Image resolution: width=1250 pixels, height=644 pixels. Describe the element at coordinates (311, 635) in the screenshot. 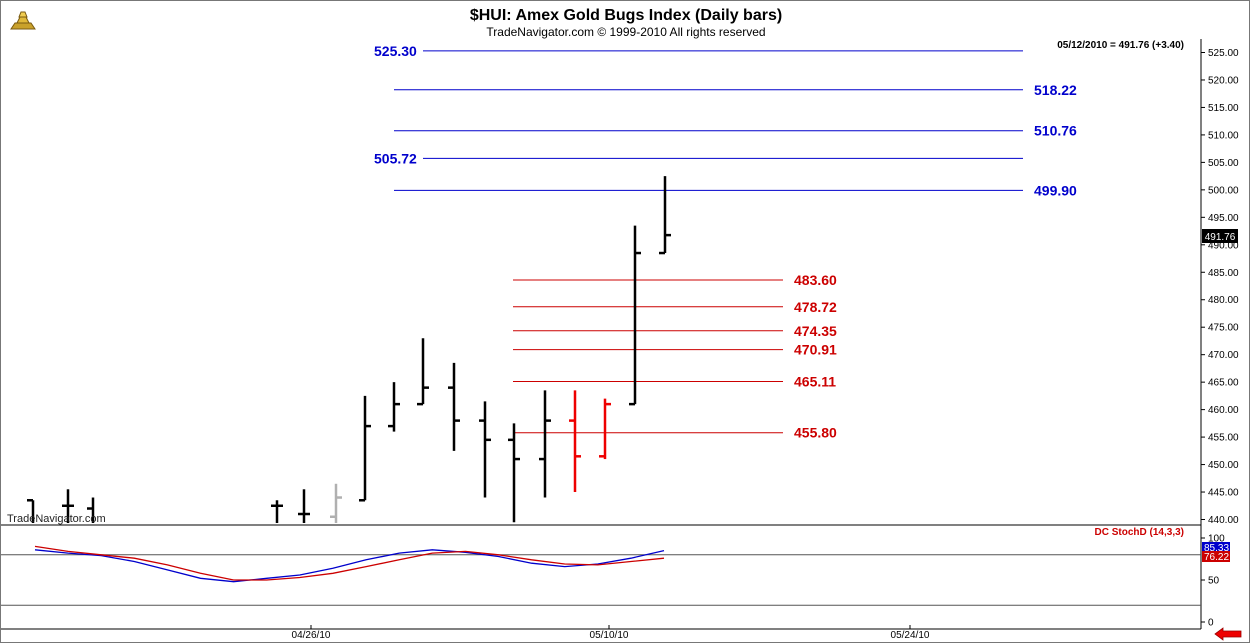

I see `date-tick-label: 04/26/10` at that location.